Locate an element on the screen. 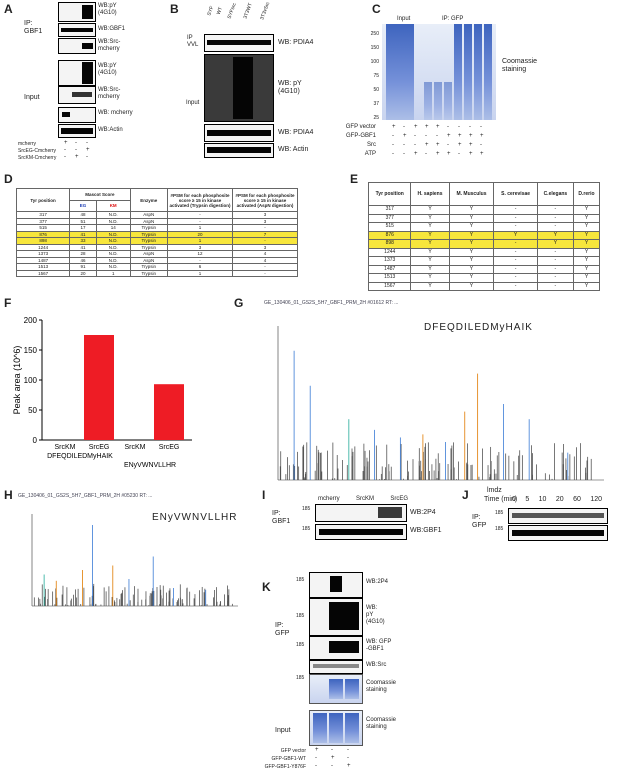 This screenshot has height=773, width=617. marker-k-1: 185 is located at coordinates (300, 580).